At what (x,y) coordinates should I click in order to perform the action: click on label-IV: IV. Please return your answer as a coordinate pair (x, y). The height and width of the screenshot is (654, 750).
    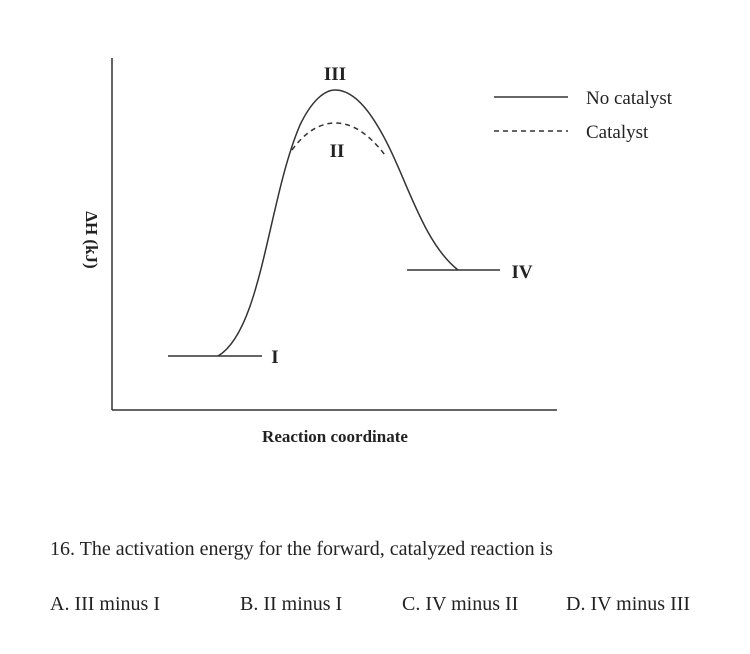
    Looking at the image, I should click on (521, 272).